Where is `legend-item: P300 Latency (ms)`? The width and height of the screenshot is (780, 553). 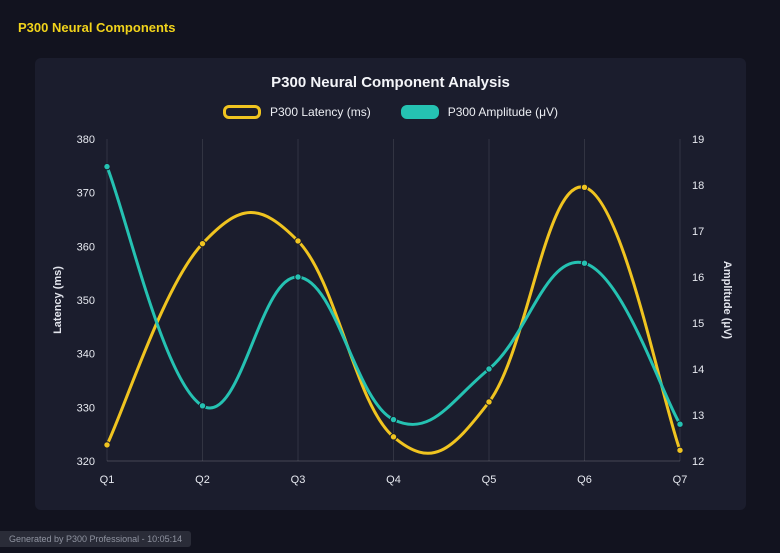 legend-item: P300 Latency (ms) is located at coordinates (296, 112).